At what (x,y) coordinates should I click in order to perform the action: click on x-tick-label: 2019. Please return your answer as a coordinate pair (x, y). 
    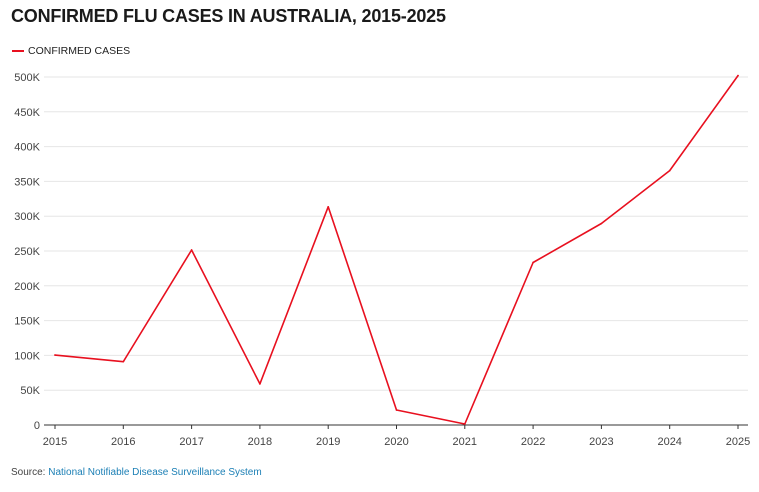
    Looking at the image, I should click on (328, 442).